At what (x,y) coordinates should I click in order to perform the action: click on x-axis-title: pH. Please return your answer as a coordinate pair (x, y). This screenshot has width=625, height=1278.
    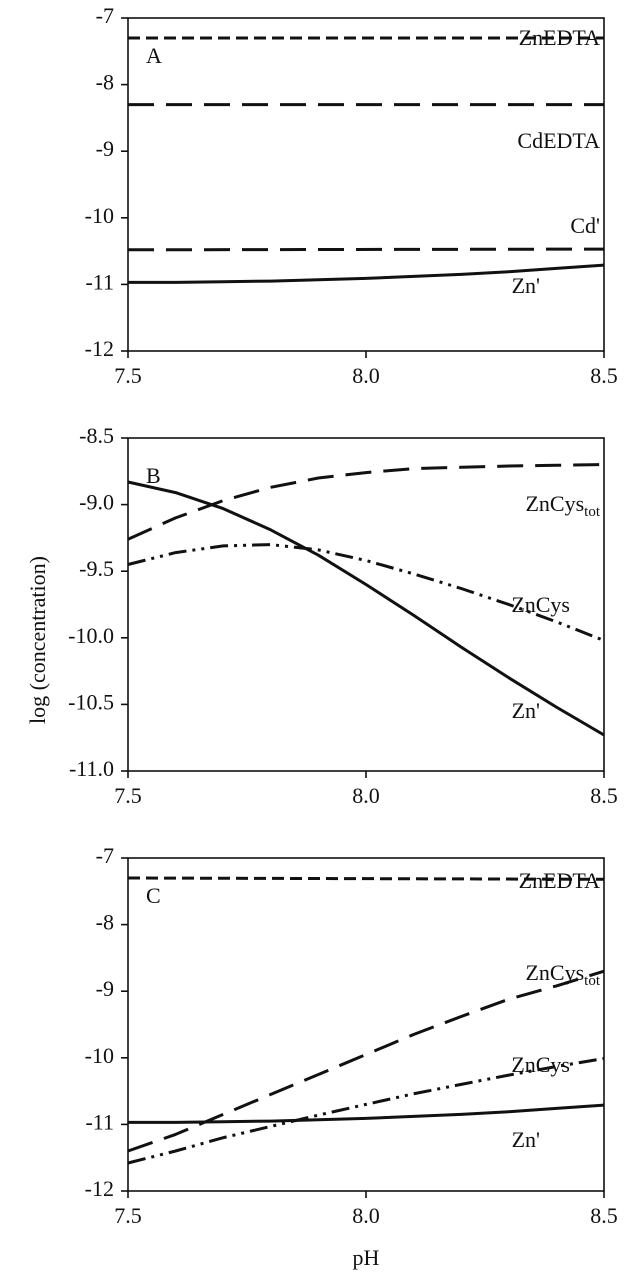
    Looking at the image, I should click on (366, 1257).